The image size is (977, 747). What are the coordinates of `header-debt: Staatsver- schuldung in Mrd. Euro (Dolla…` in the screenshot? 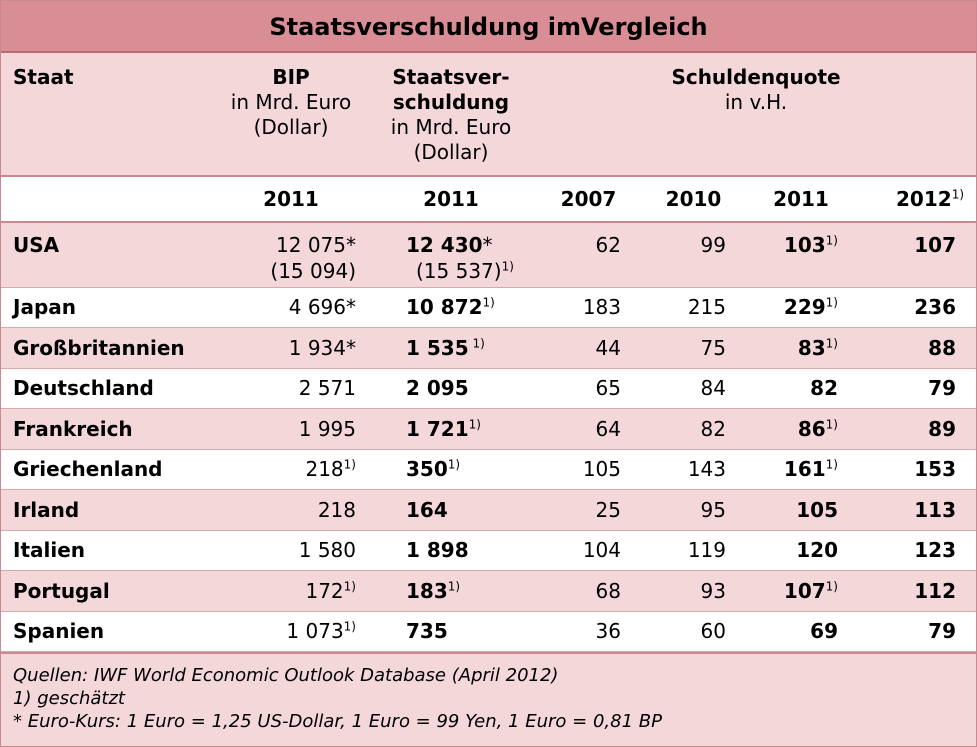 It's located at (451, 114).